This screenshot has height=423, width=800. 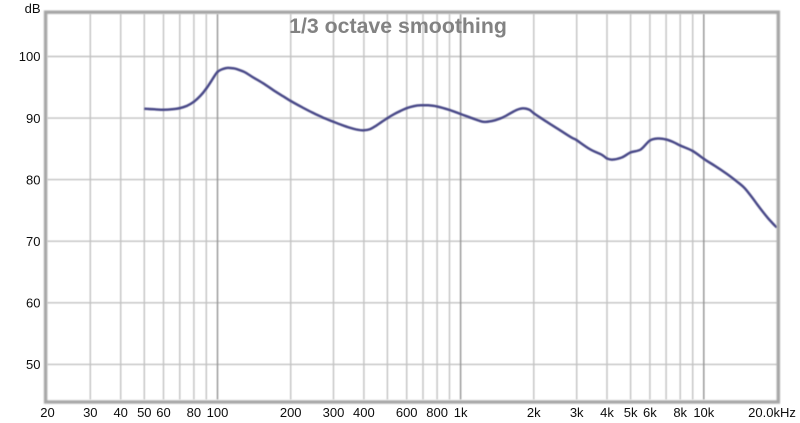 I want to click on svg-text: 5k, so click(x=631, y=412).